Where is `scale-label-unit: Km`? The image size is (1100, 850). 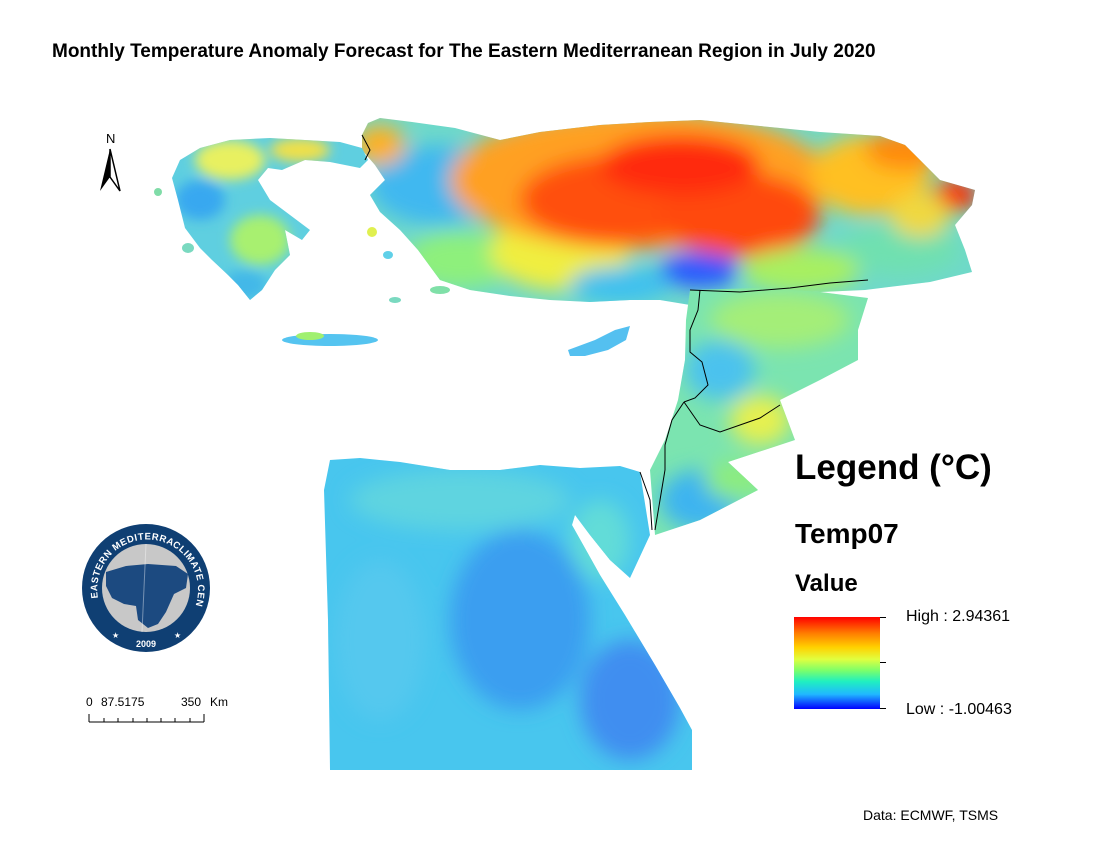 scale-label-unit: Km is located at coordinates (219, 702).